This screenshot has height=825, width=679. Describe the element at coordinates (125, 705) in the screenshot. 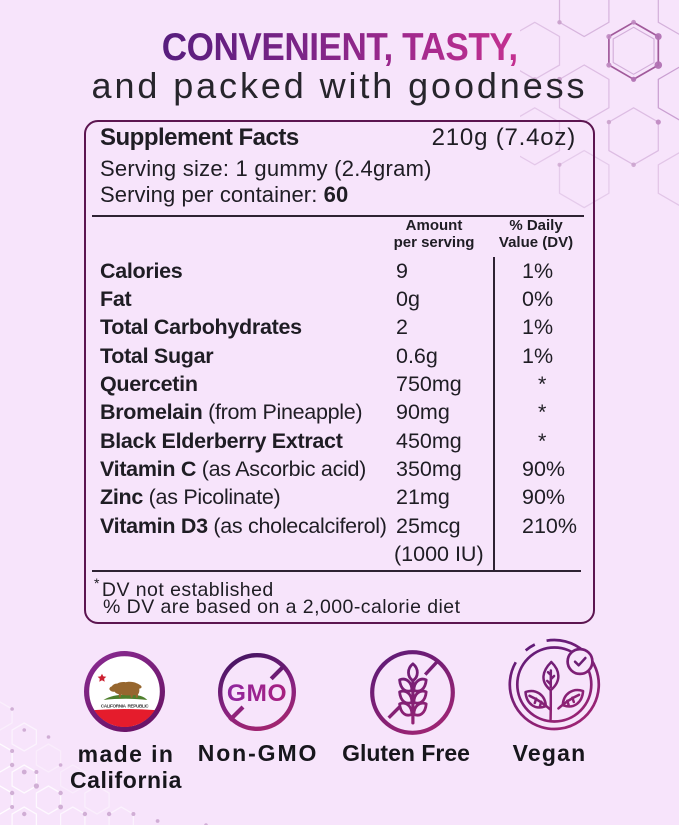

I see `svg-text: CALIFORNIA REPUBLIC` at that location.